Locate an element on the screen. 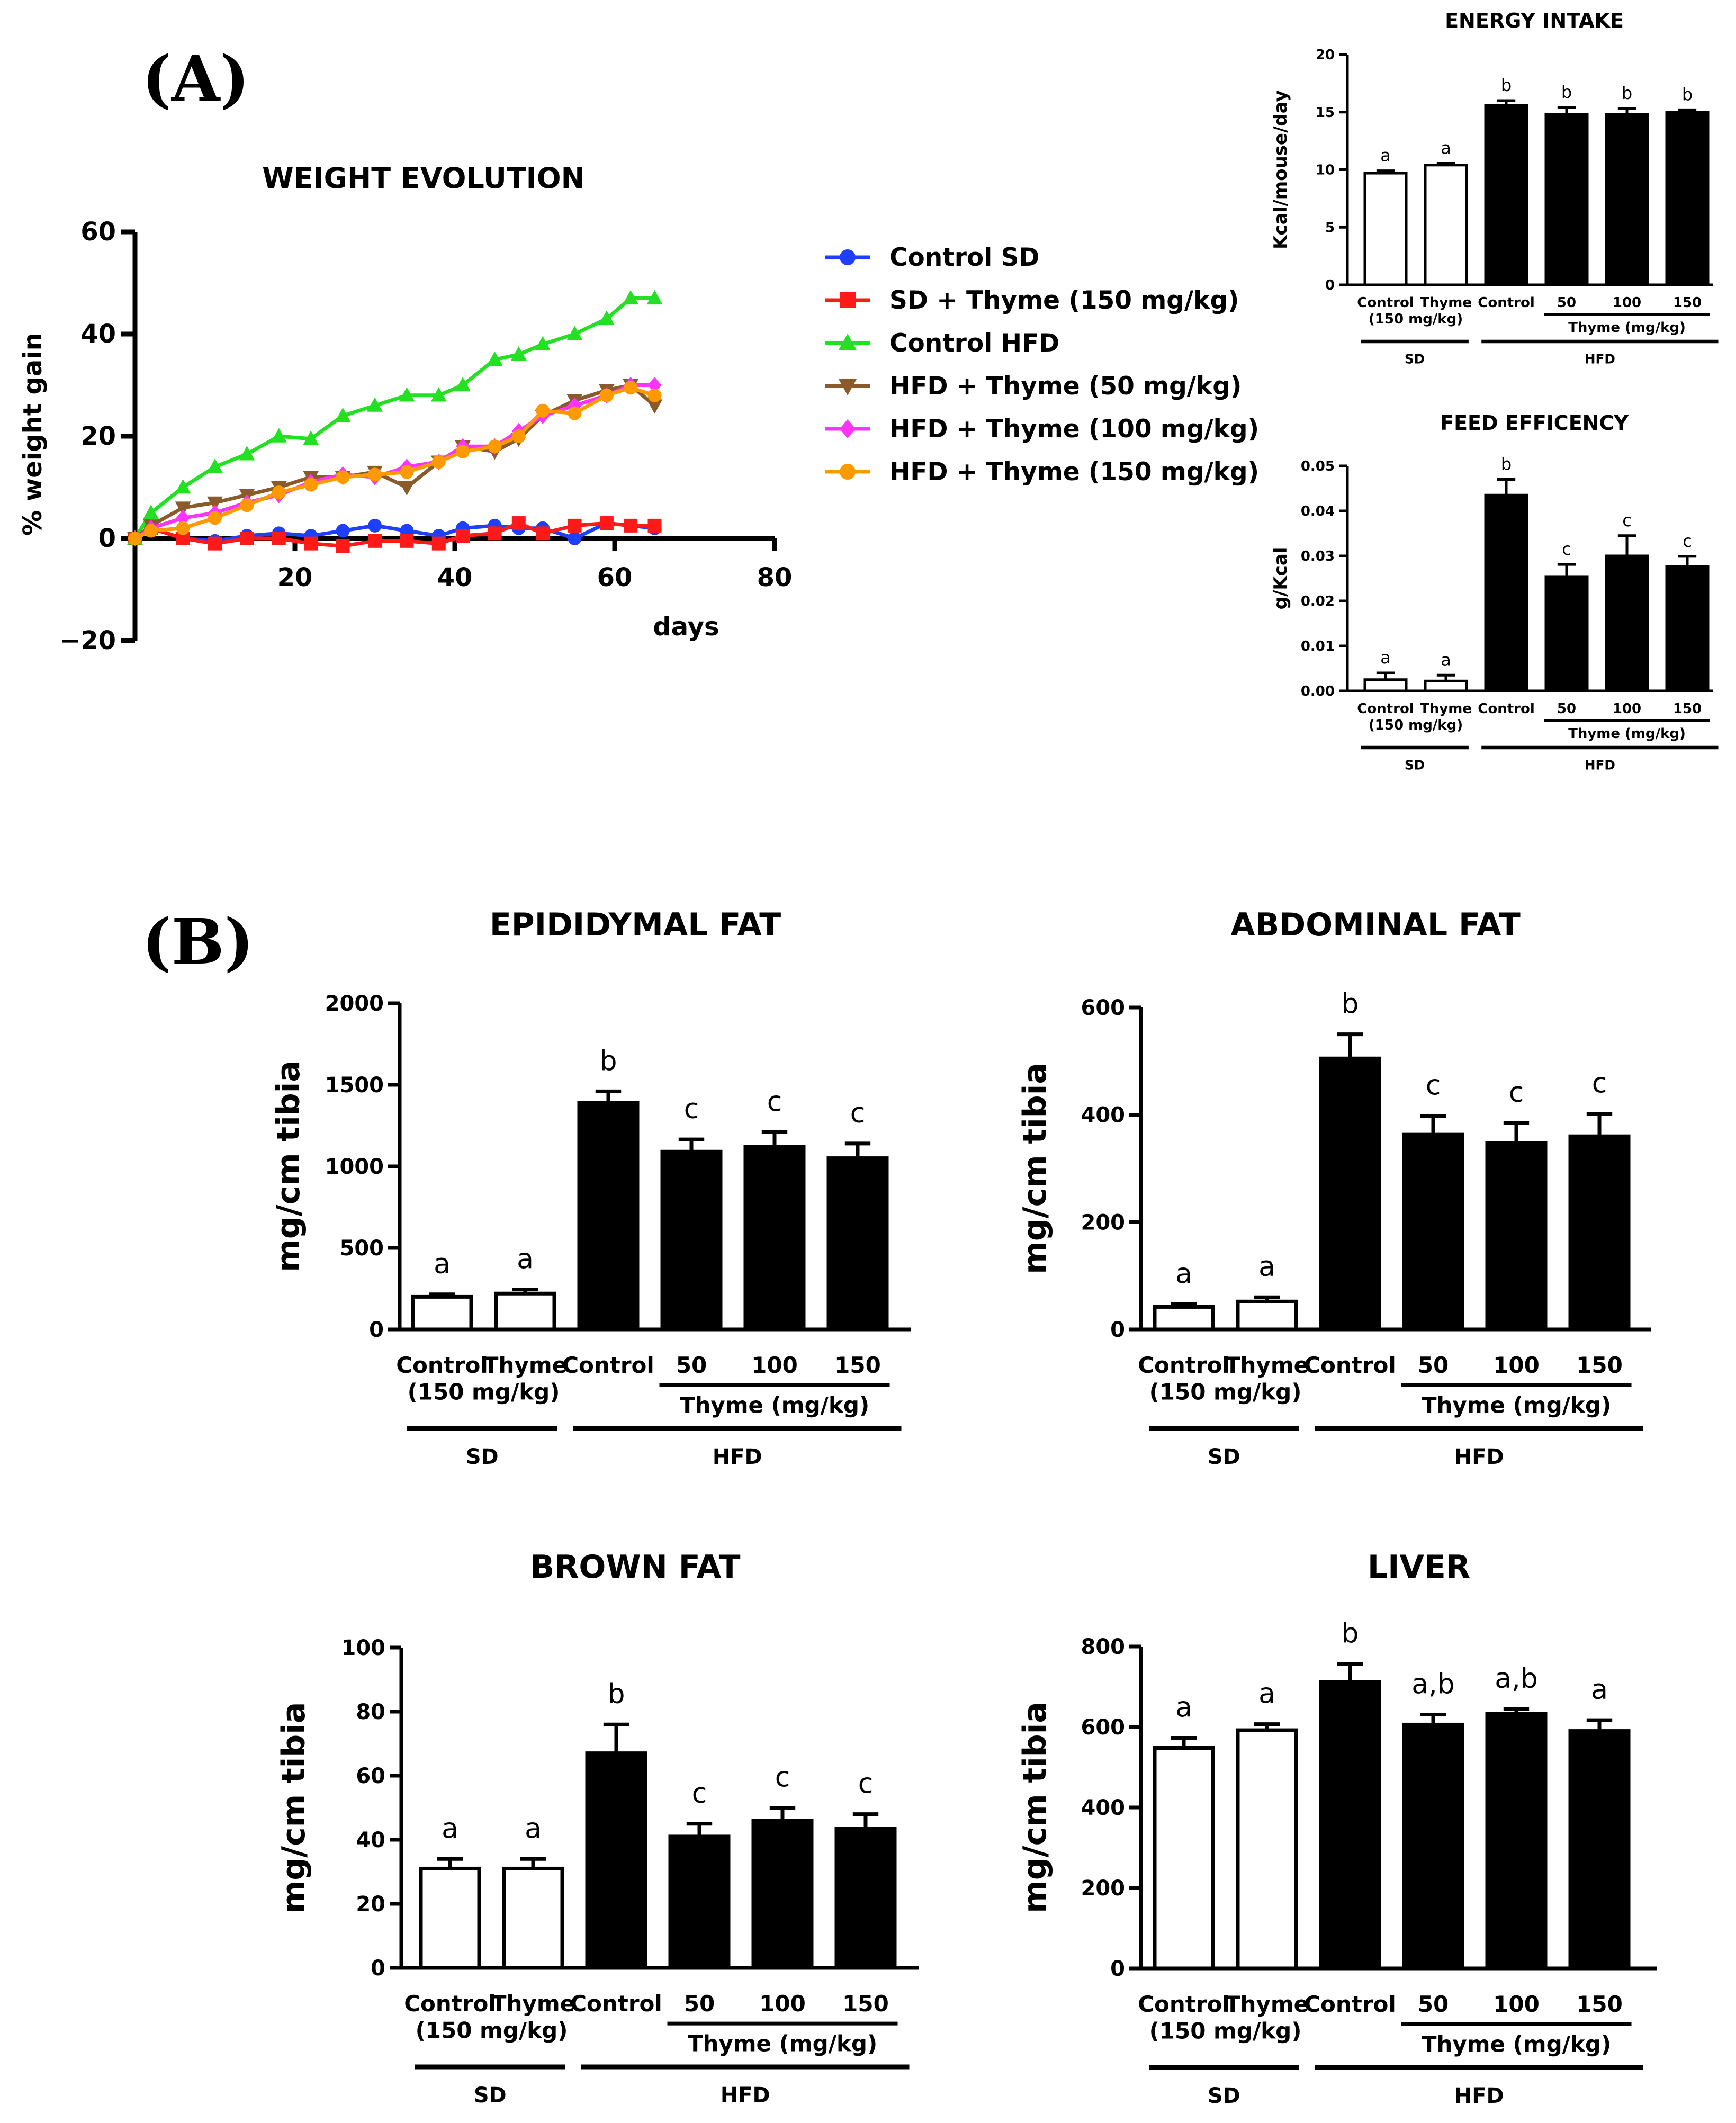  weight-y-tick-label: 40 is located at coordinates (98, 334).